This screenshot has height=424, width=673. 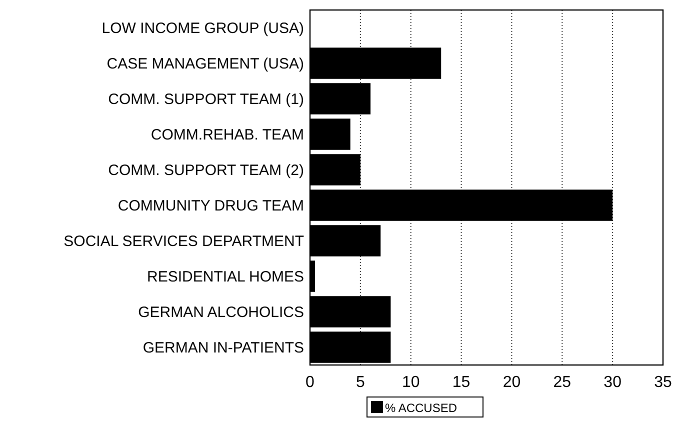 I want to click on legend-label: % ACCUSED, so click(x=421, y=408).